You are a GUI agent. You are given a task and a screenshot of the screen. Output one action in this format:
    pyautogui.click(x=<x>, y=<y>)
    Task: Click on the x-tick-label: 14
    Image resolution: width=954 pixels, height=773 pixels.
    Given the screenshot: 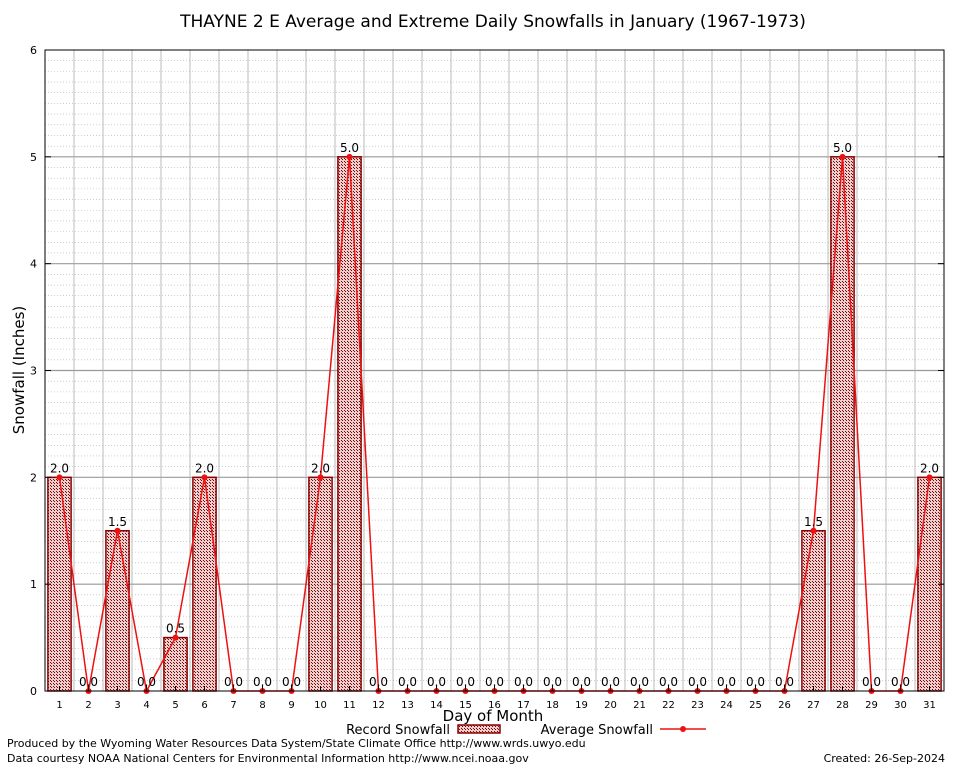 What is the action you would take?
    pyautogui.click(x=436, y=705)
    